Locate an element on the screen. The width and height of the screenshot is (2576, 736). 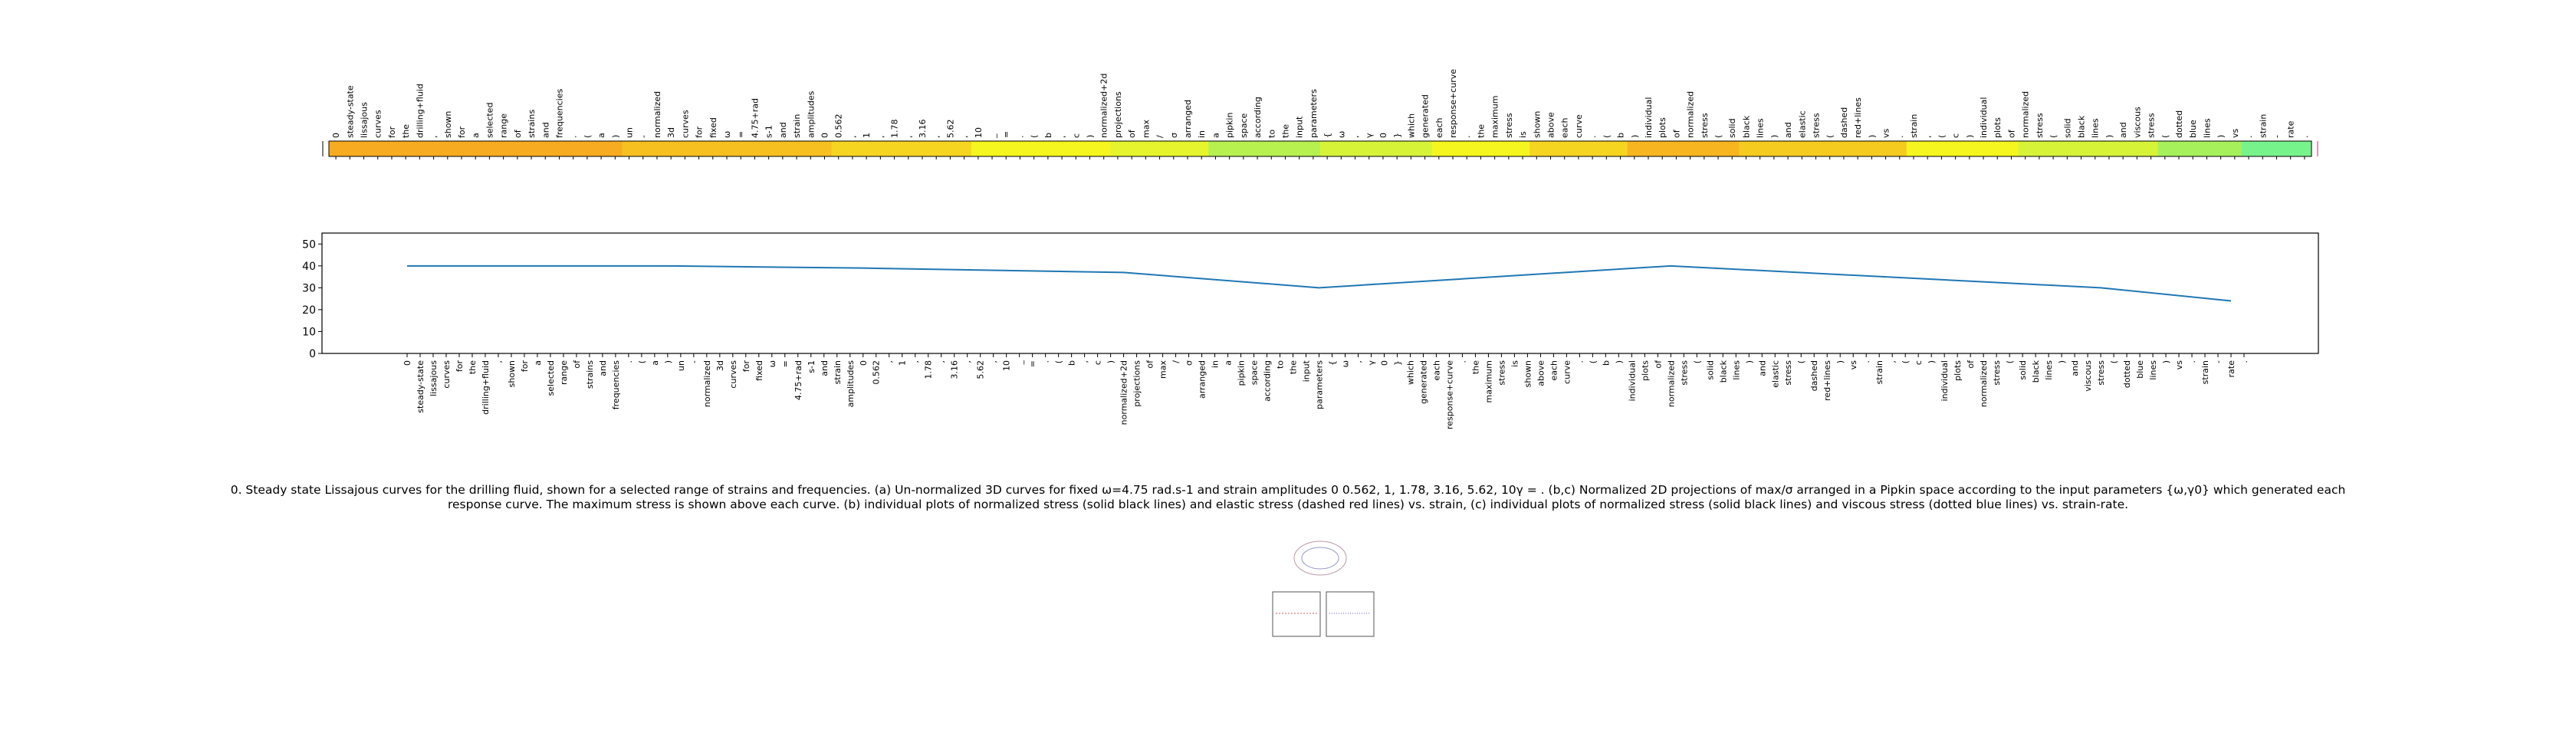
token-label: c is located at coordinates (1076, 136).